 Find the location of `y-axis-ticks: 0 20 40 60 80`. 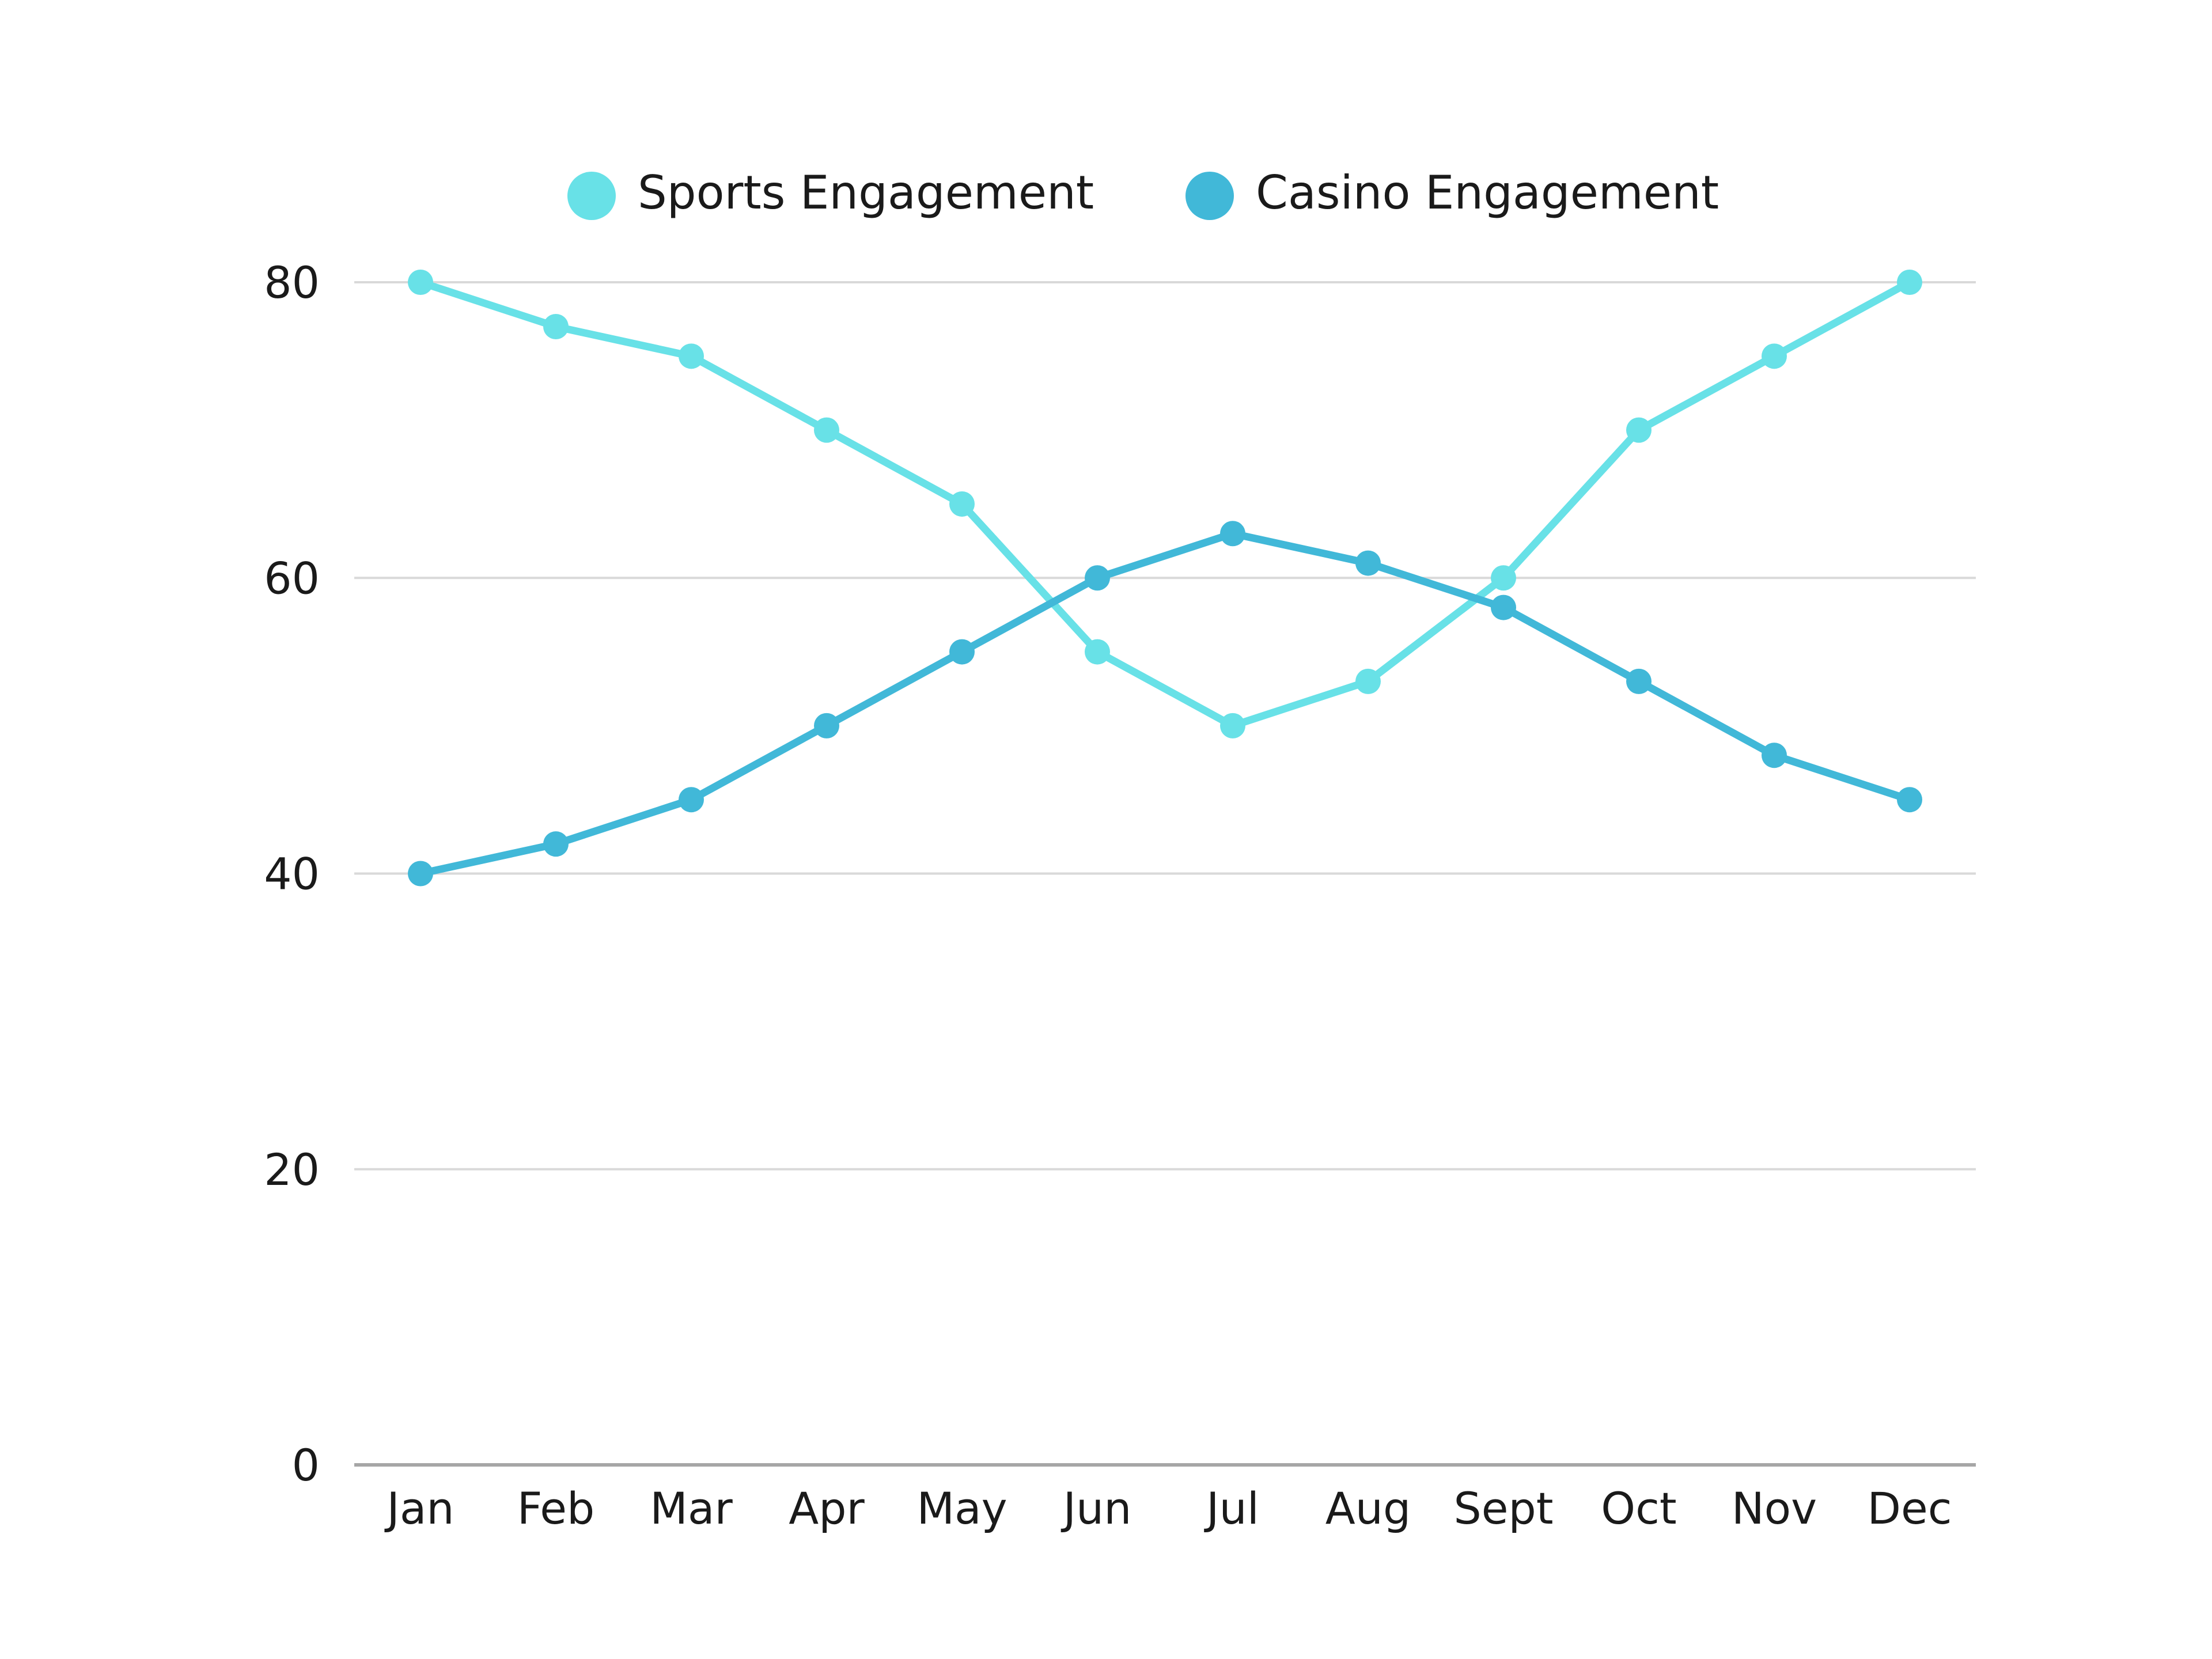

y-axis-ticks: 0 20 40 60 80 is located at coordinates (292, 874).